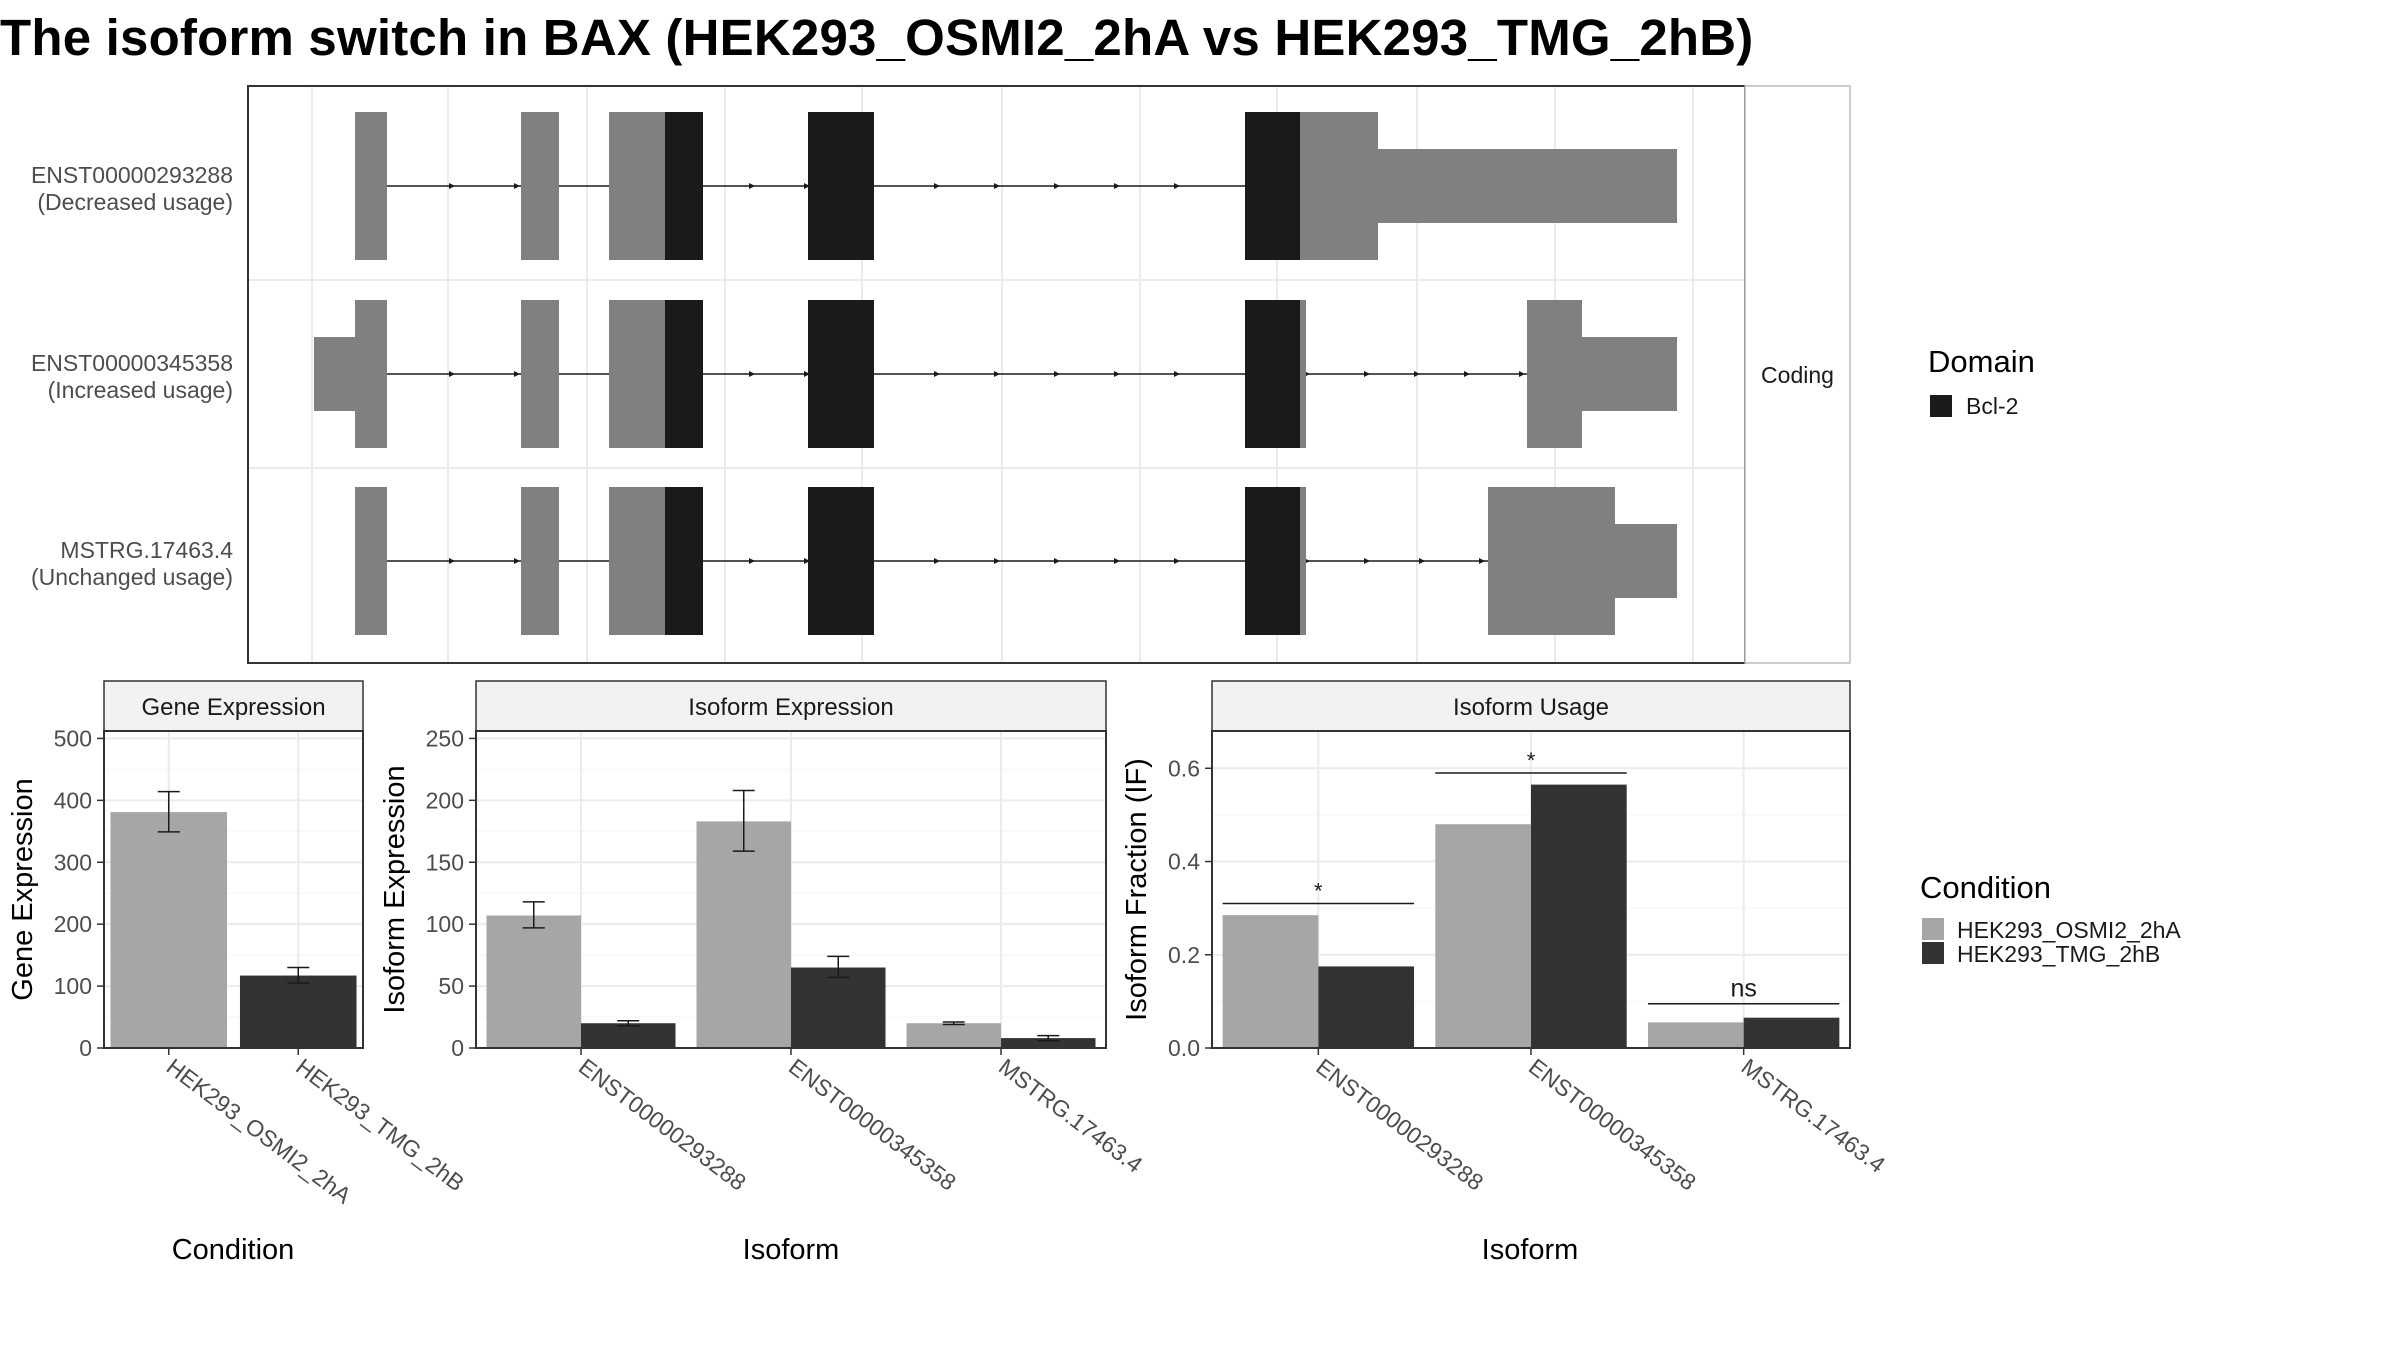 Image resolution: width=2400 pixels, height=1355 pixels. What do you see at coordinates (73, 862) in the screenshot?
I see `y-tick-label: 300` at bounding box center [73, 862].